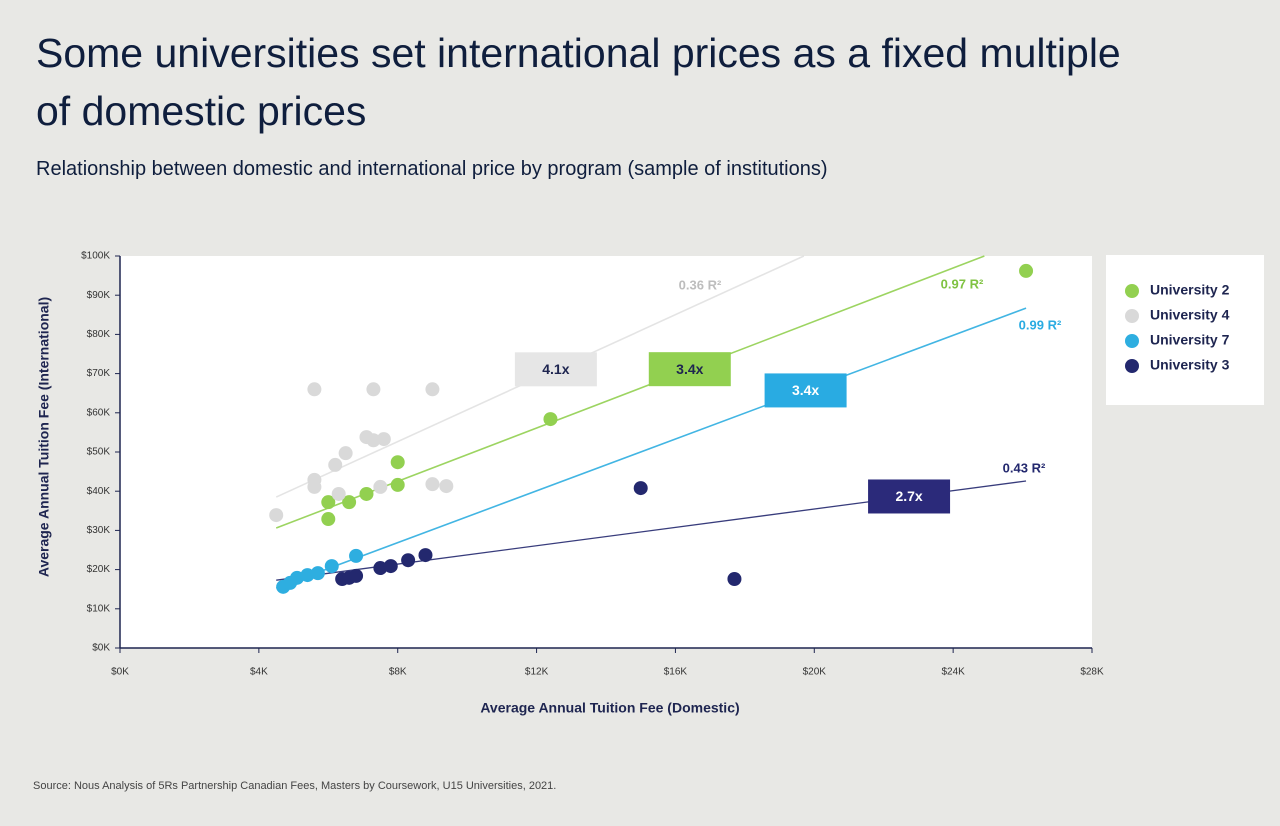 The height and width of the screenshot is (826, 1280). Describe the element at coordinates (398, 672) in the screenshot. I see `x-tick-label: $8K` at that location.